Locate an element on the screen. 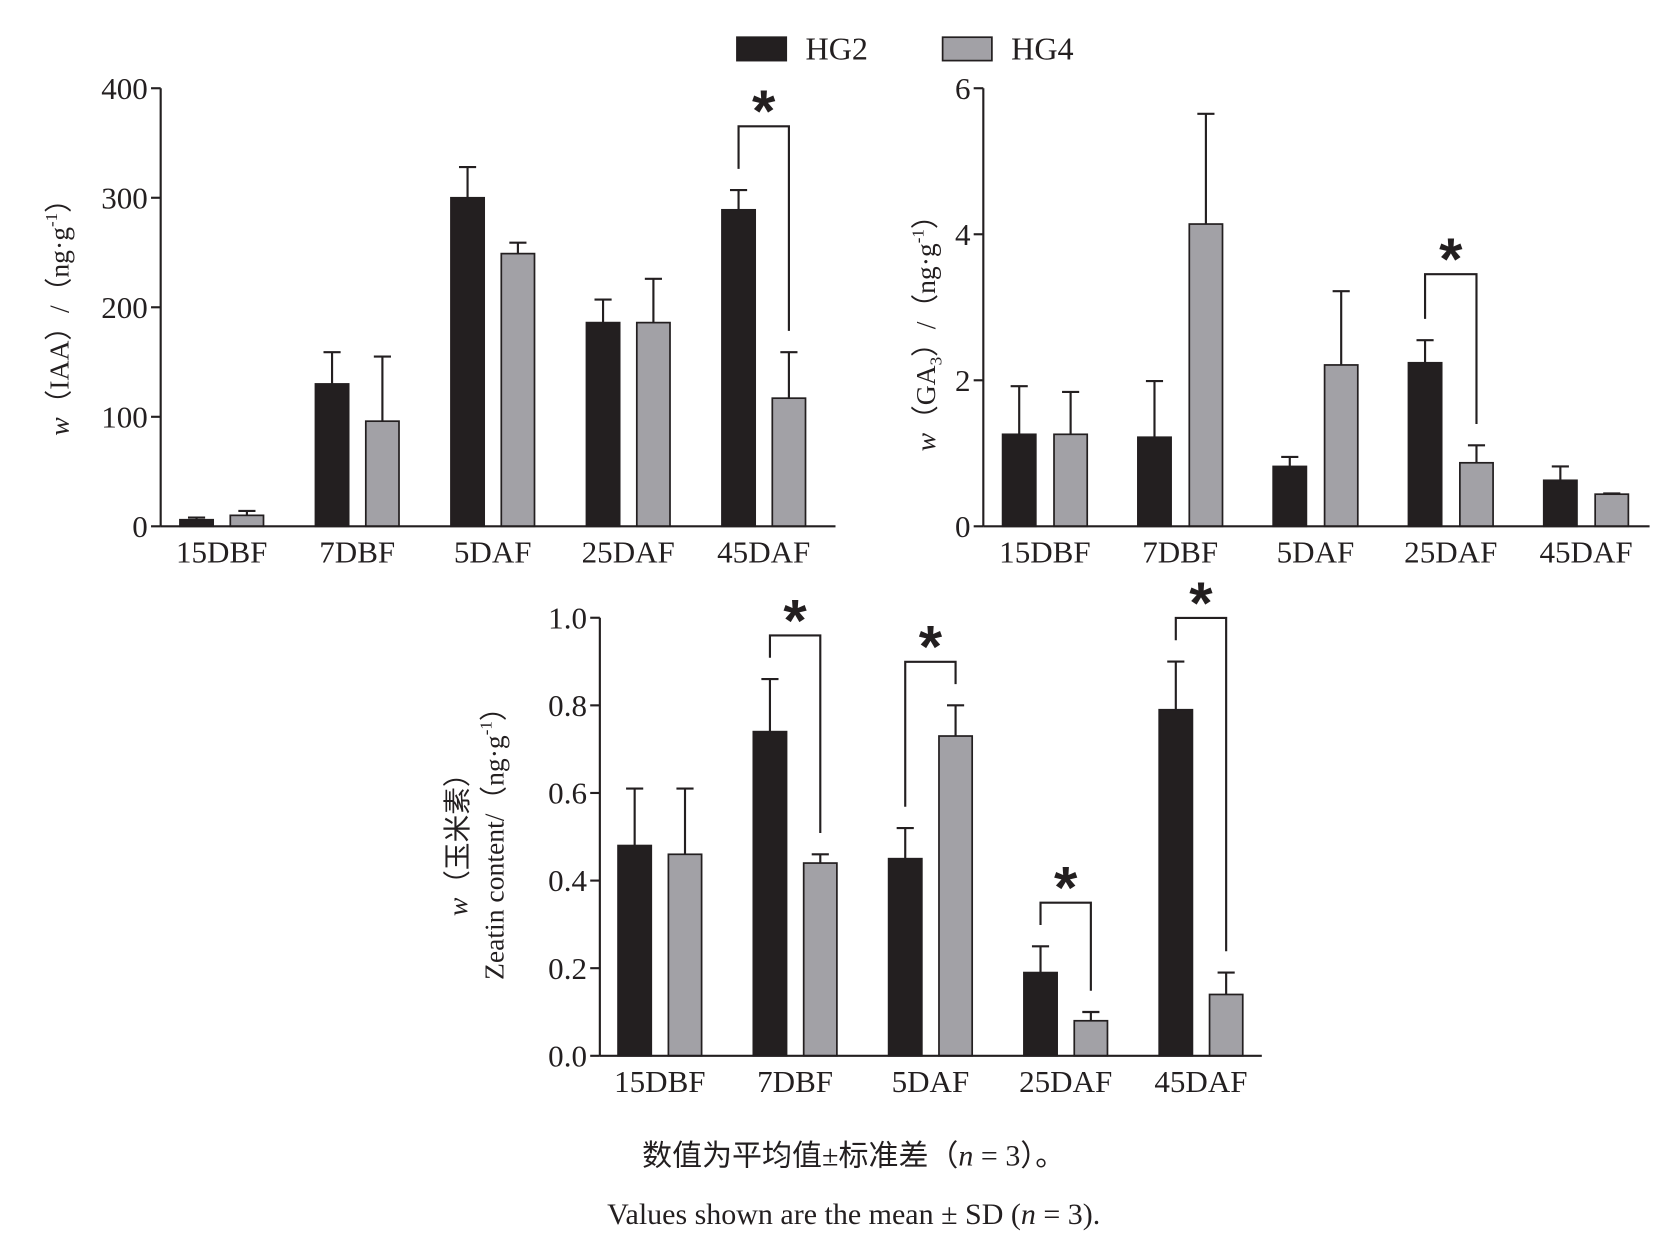  y-axis-title-sub: 3 is located at coordinates (935, 361).